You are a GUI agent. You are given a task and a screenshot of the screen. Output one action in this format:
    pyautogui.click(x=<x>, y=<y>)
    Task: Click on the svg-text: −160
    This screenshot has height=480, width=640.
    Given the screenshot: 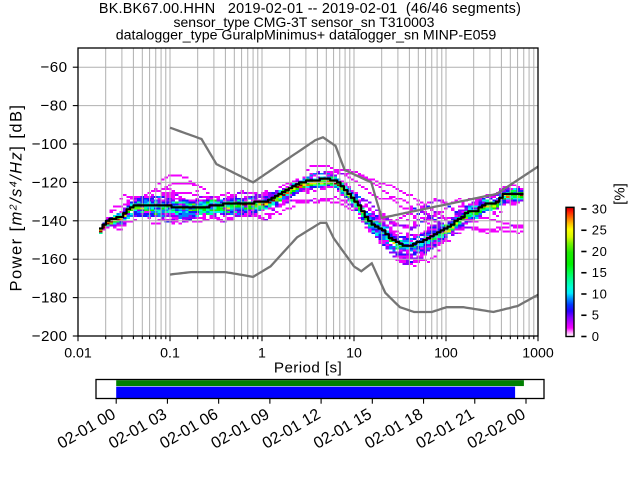 What is the action you would take?
    pyautogui.click(x=50, y=259)
    